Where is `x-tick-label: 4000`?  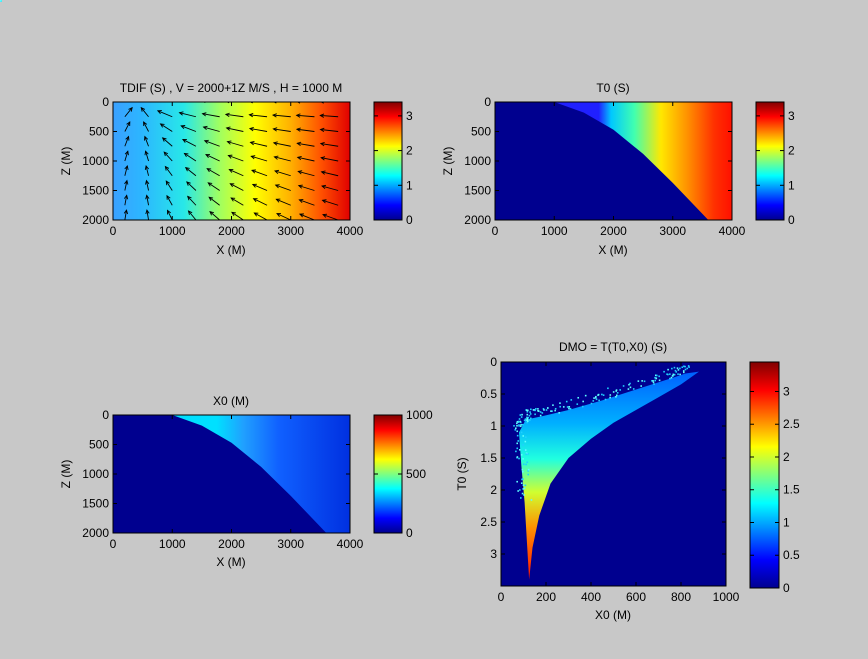
x-tick-label: 4000 is located at coordinates (732, 231).